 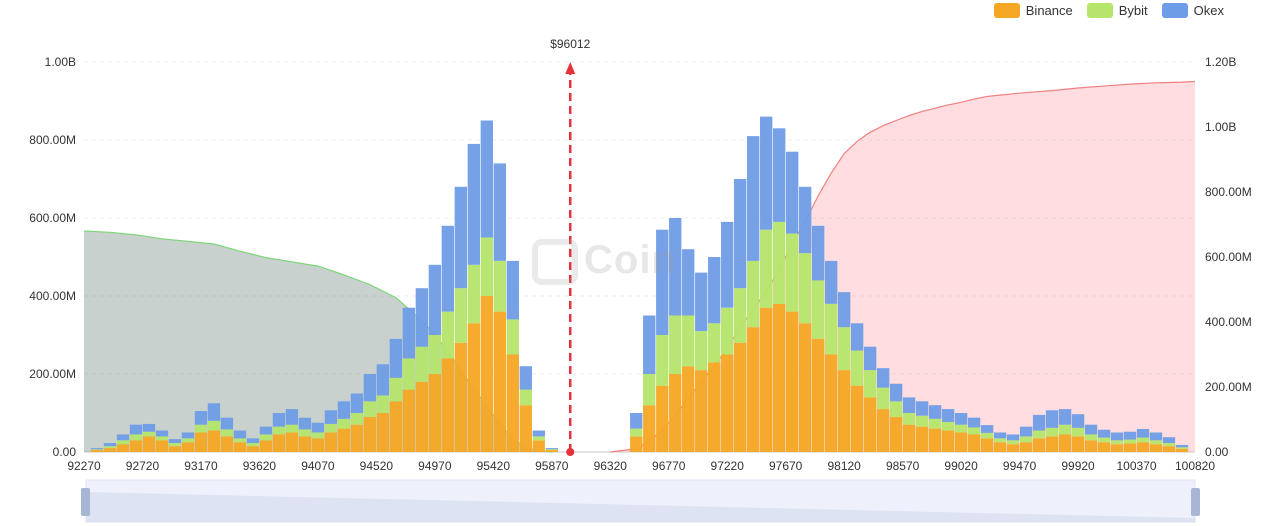 What do you see at coordinates (1117, 10) in the screenshot?
I see `legend-item-bybit: Bybit` at bounding box center [1117, 10].